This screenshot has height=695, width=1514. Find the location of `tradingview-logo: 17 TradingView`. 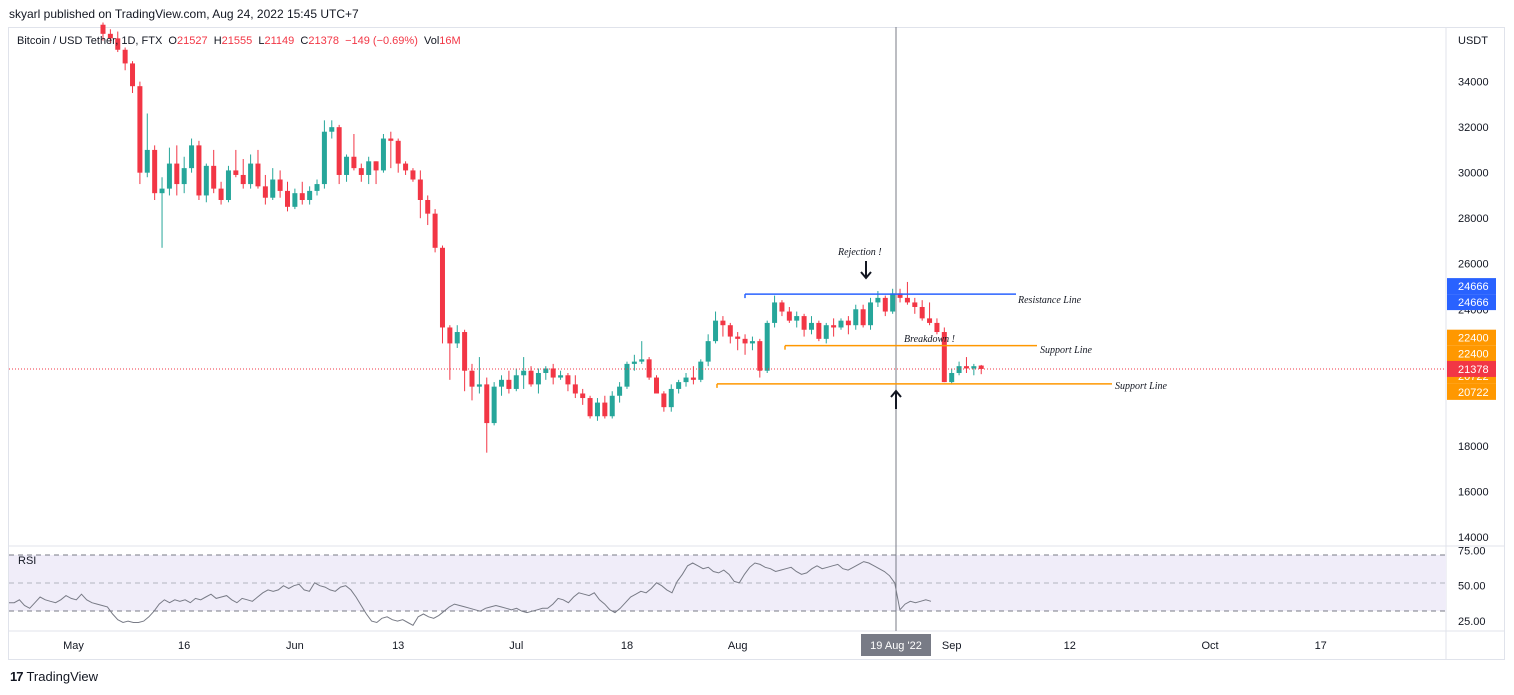

tradingview-logo: 17 TradingView is located at coordinates (54, 676).